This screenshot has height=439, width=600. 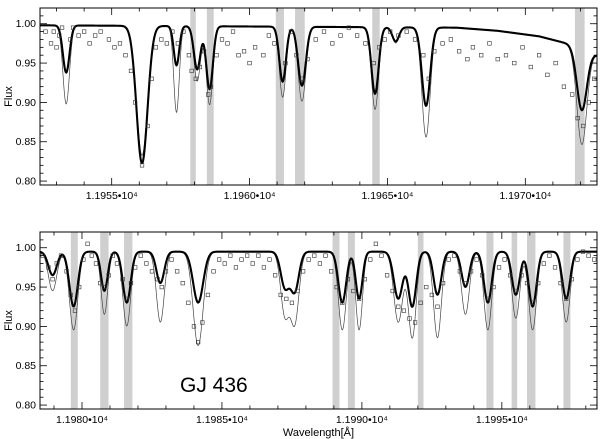 What do you see at coordinates (318, 432) in the screenshot?
I see `x-axis-label: Wavelength[Å]` at bounding box center [318, 432].